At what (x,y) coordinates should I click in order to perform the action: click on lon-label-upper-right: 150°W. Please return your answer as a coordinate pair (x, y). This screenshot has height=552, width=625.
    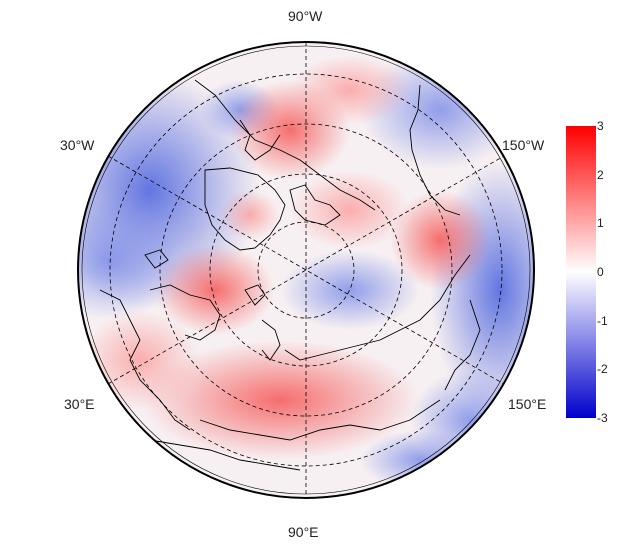
    Looking at the image, I should click on (523, 145).